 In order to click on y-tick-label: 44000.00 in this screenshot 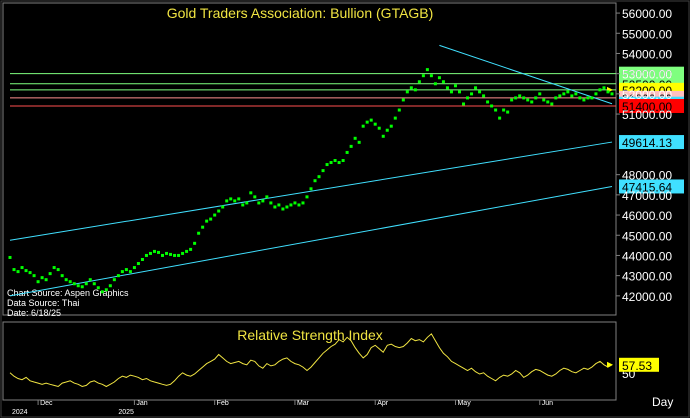, I will do `click(647, 256)`.